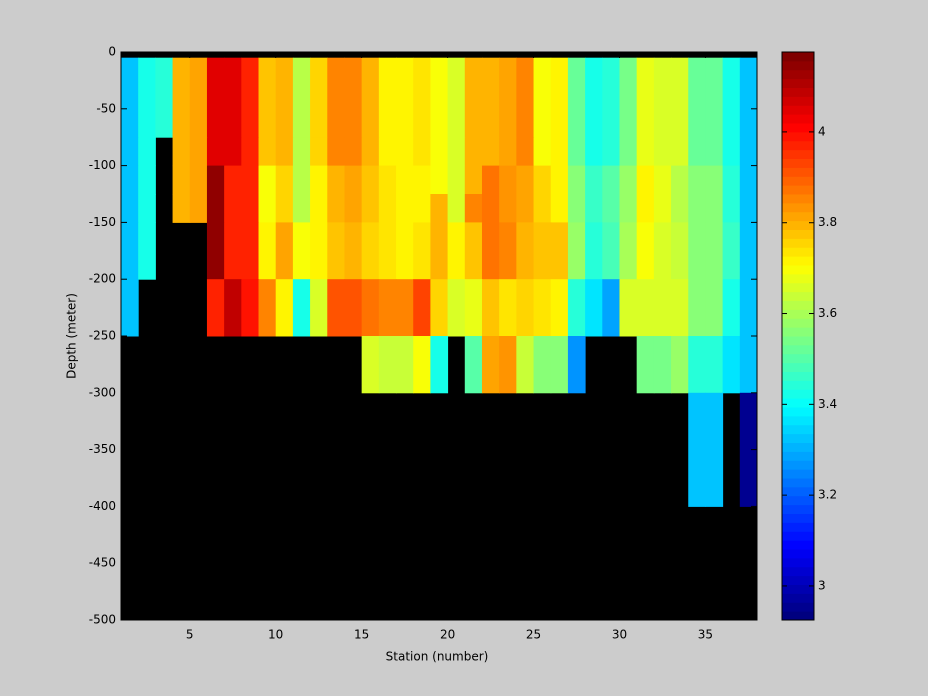 The width and height of the screenshot is (928, 696). Describe the element at coordinates (827, 222) in the screenshot. I see `colorbar-tick-label: 3.8` at that location.